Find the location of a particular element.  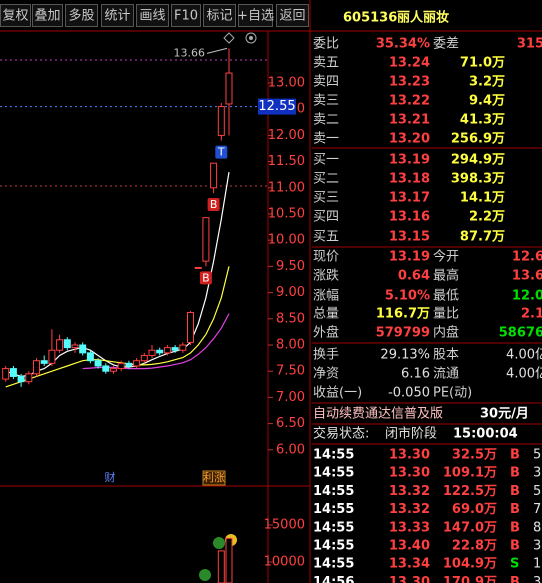

trade-price: 13.34 is located at coordinates (409, 564).